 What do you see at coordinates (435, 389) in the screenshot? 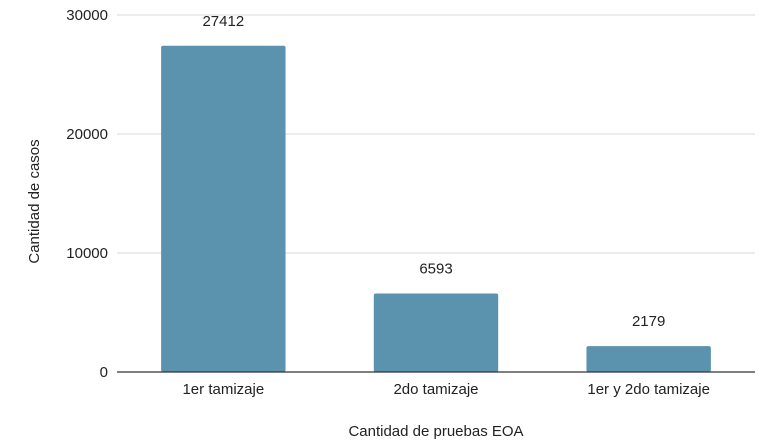
I see `x-tick-label: 2do tamizaje` at bounding box center [435, 389].